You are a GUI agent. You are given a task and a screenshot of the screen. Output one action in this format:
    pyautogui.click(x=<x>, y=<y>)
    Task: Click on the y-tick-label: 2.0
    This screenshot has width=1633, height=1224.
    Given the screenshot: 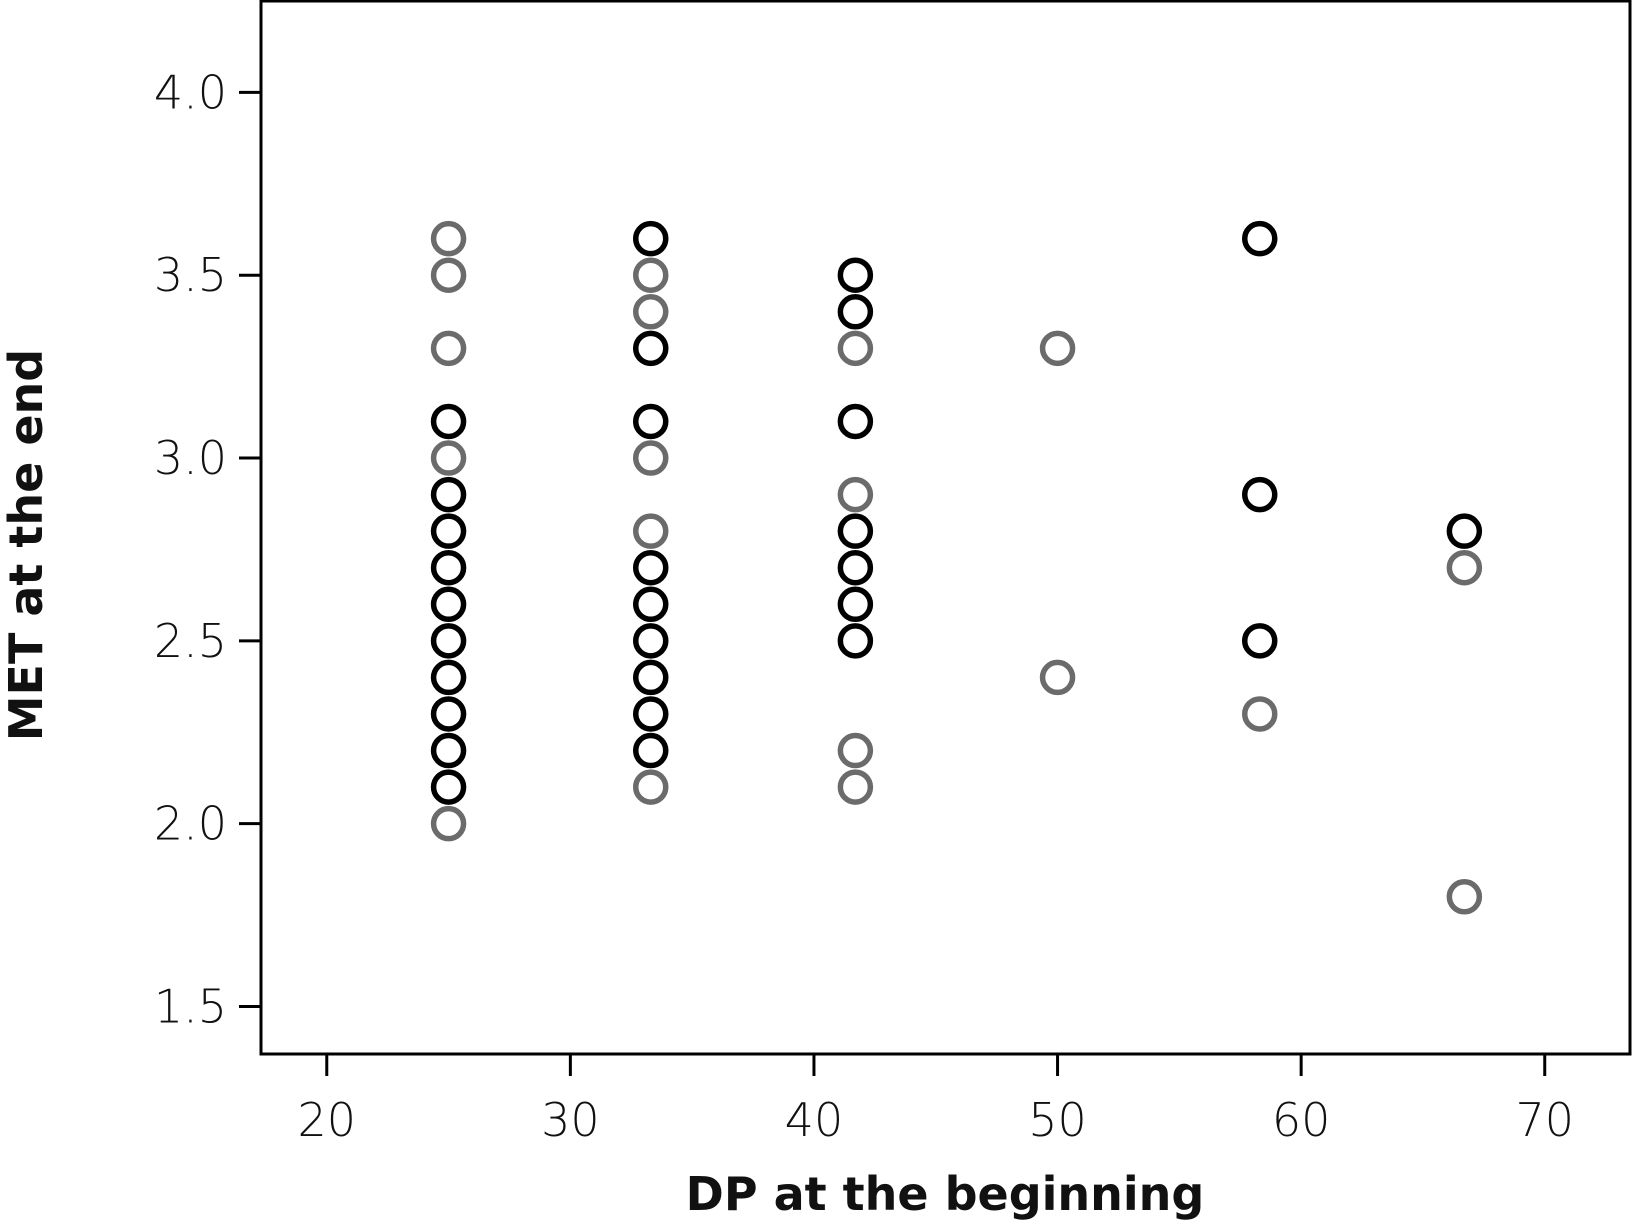 What is the action you would take?
    pyautogui.click(x=190, y=824)
    